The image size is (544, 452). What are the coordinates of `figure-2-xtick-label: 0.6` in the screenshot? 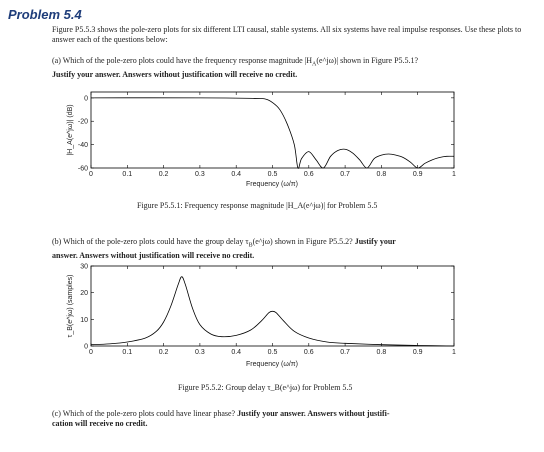 It's located at (309, 352).